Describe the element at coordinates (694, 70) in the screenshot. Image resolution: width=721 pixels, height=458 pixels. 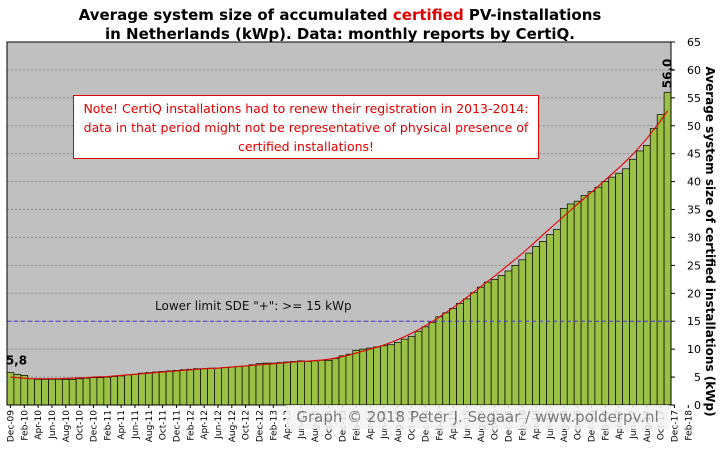
I see `y-tick-label: 60` at that location.